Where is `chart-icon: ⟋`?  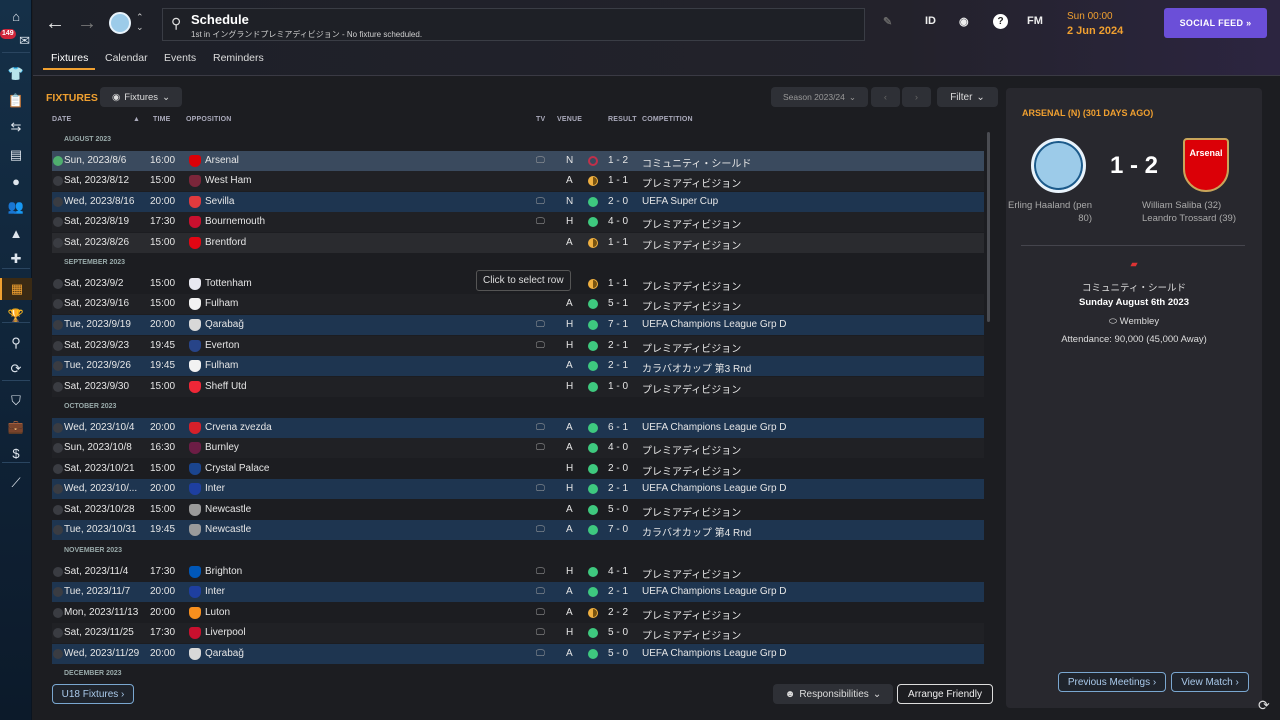
chart-icon: ⟋ is located at coordinates (16, 482).